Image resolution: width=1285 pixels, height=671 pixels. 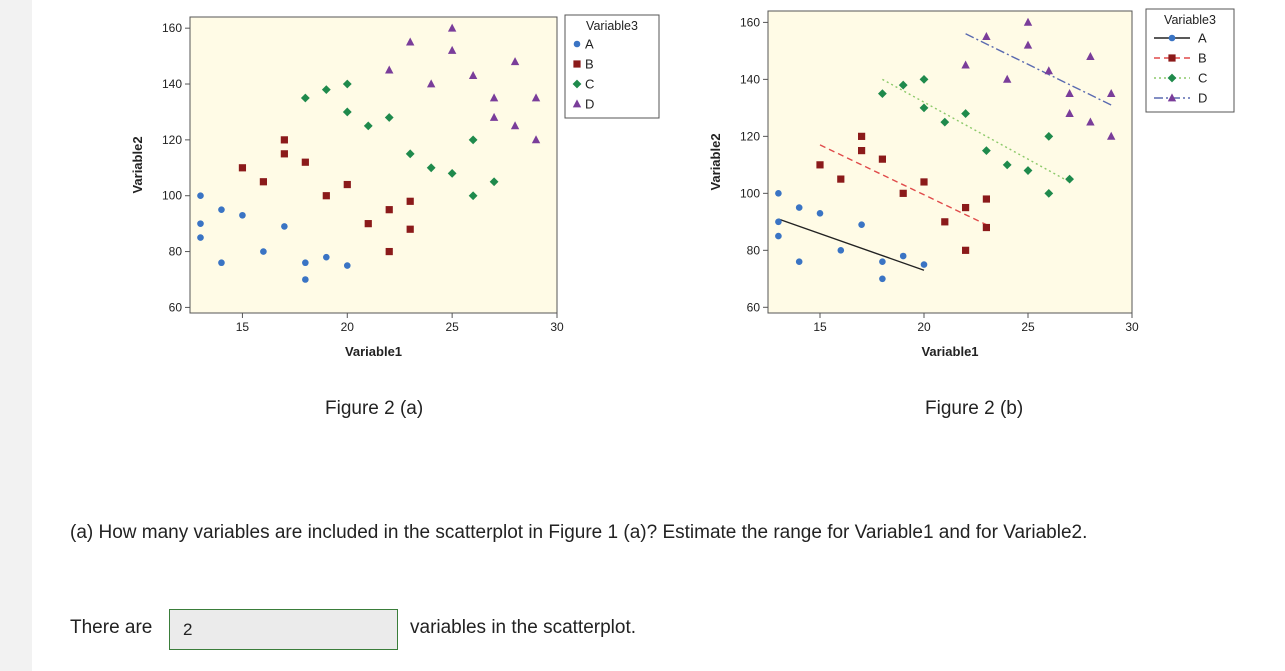 I want to click on y-tick-label-120: 120, so click(x=172, y=140).